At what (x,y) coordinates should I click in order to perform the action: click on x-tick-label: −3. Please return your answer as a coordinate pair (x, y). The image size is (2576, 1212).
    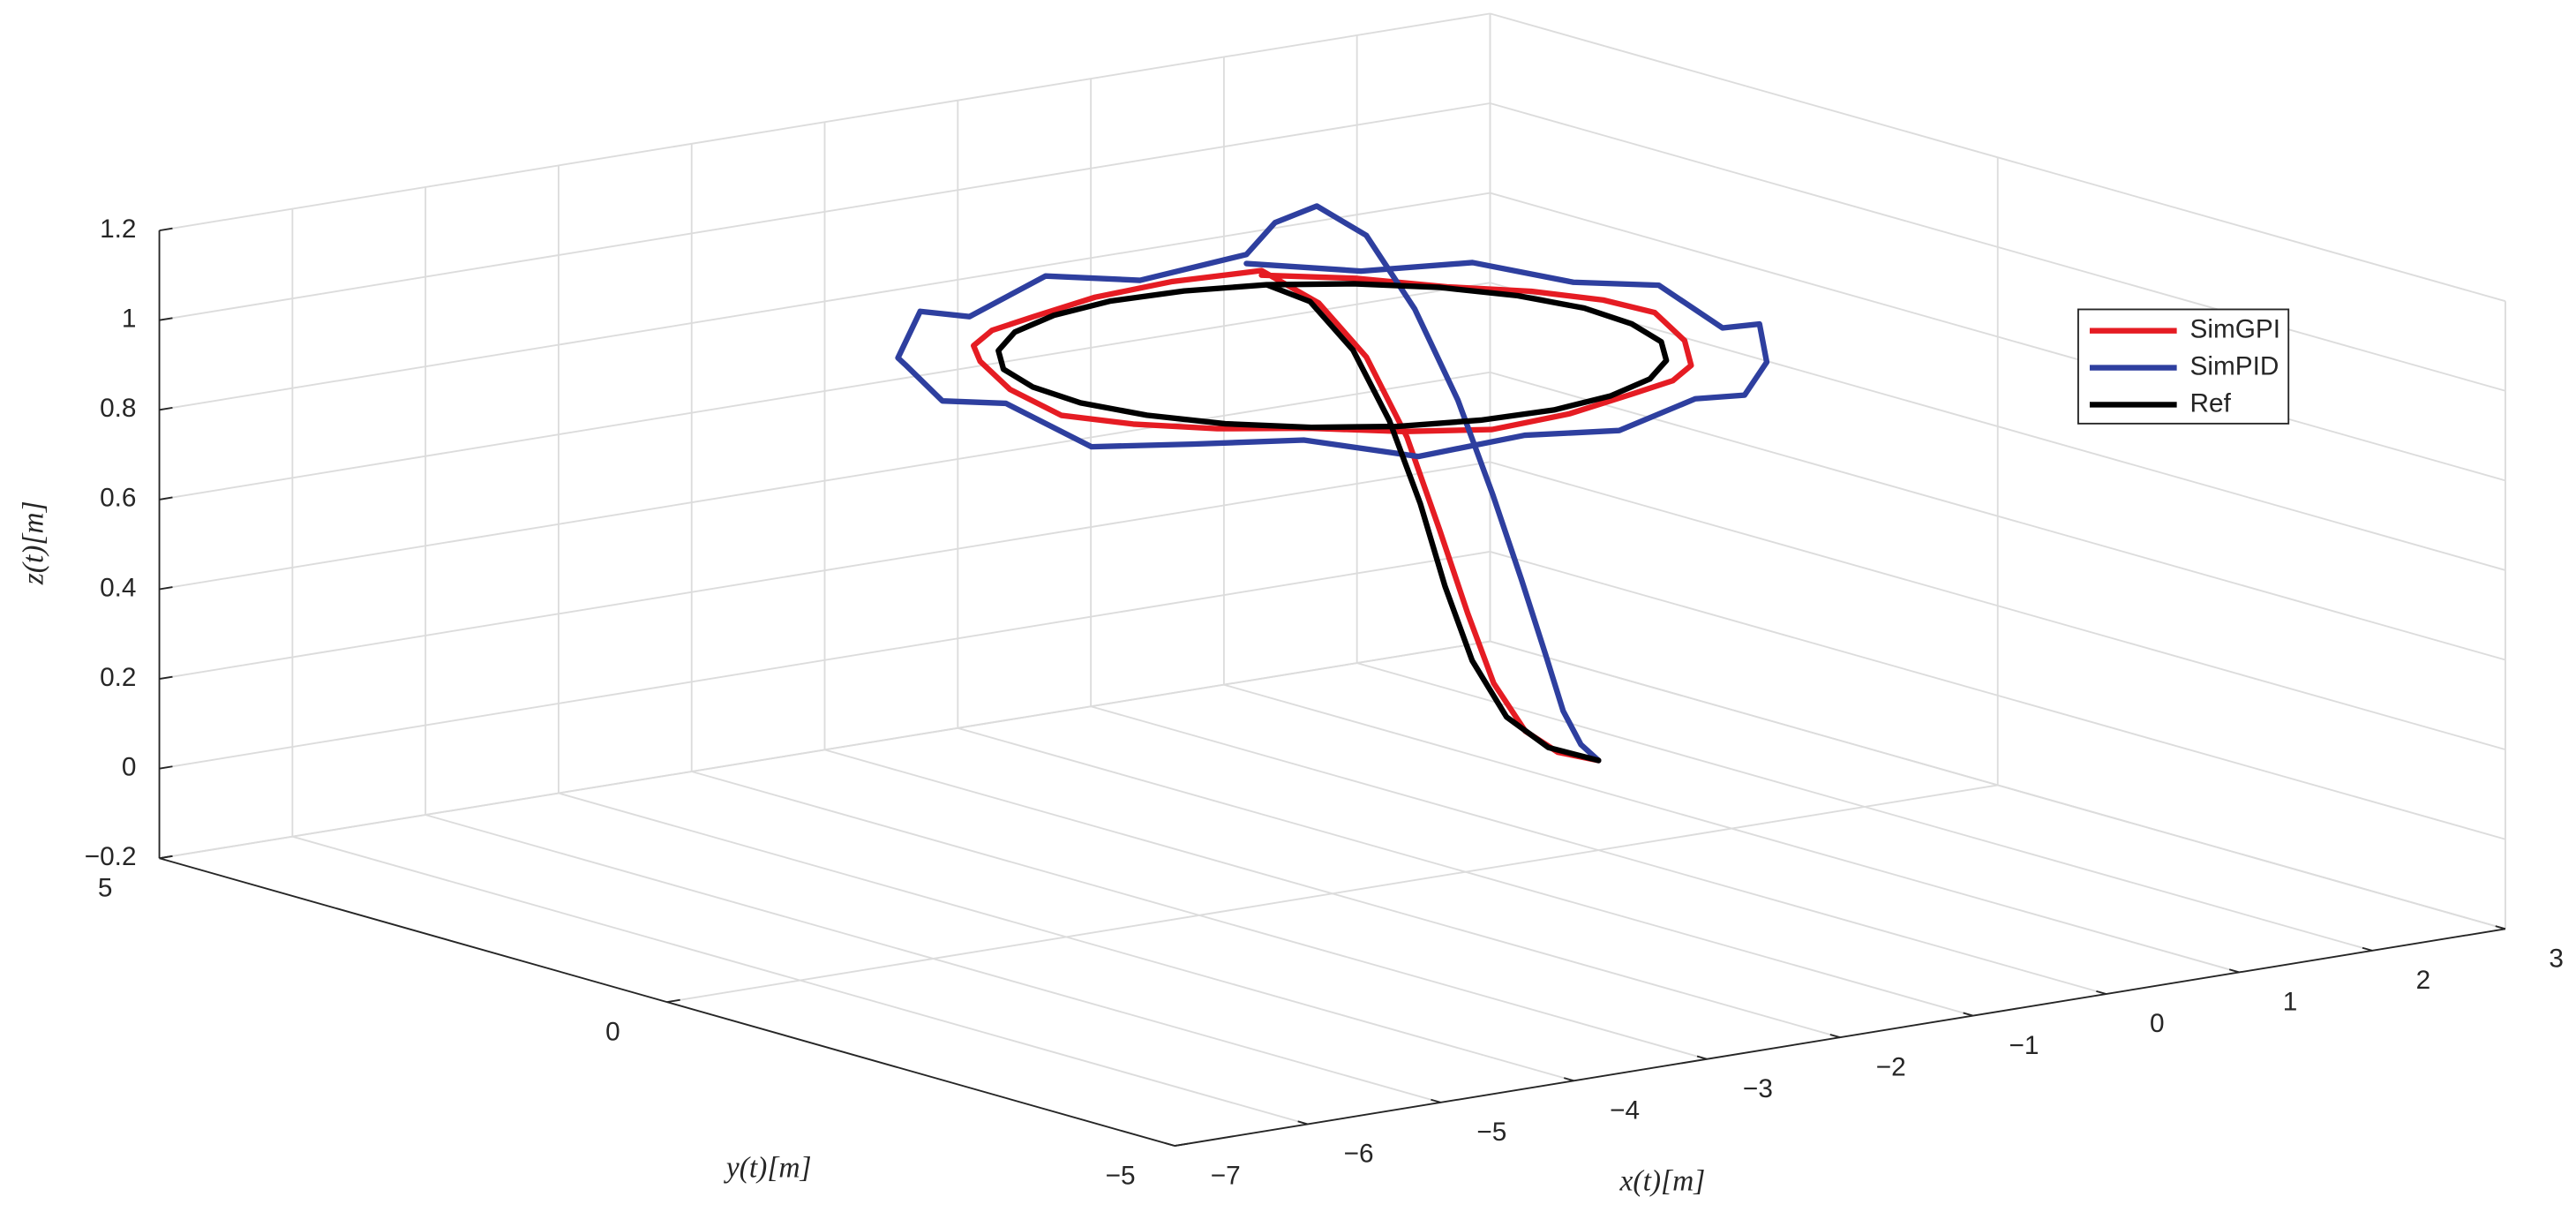
    Looking at the image, I should click on (1758, 1088).